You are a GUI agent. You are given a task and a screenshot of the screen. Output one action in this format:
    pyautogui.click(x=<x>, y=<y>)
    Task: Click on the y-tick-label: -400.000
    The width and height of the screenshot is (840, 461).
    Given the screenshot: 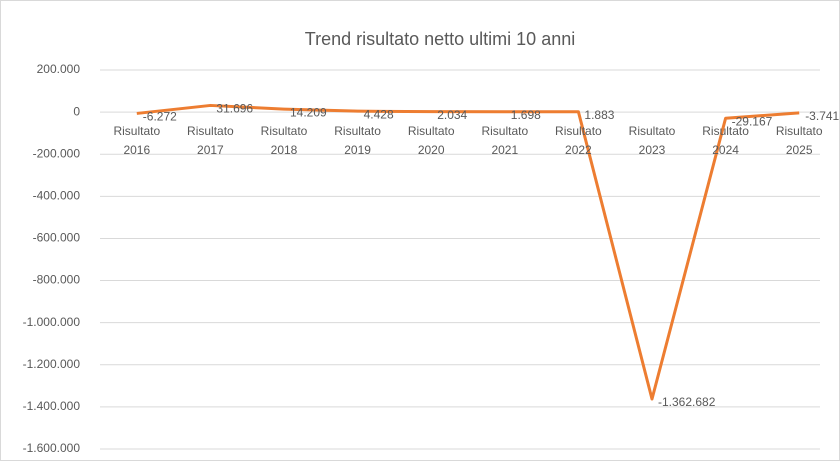 What is the action you would take?
    pyautogui.click(x=57, y=196)
    